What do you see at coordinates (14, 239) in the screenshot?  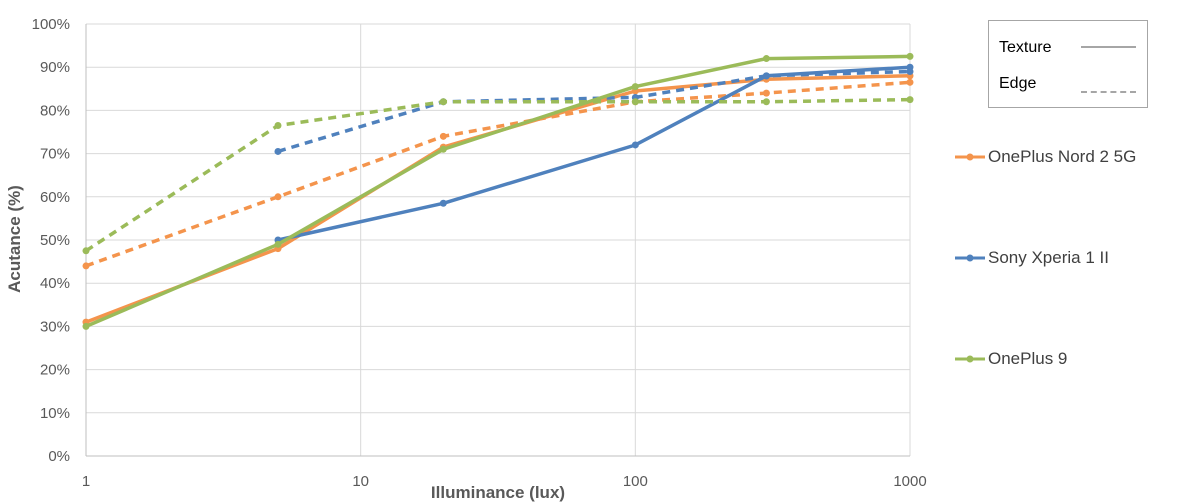 I see `y-axis-title: Acutance (%)` at bounding box center [14, 239].